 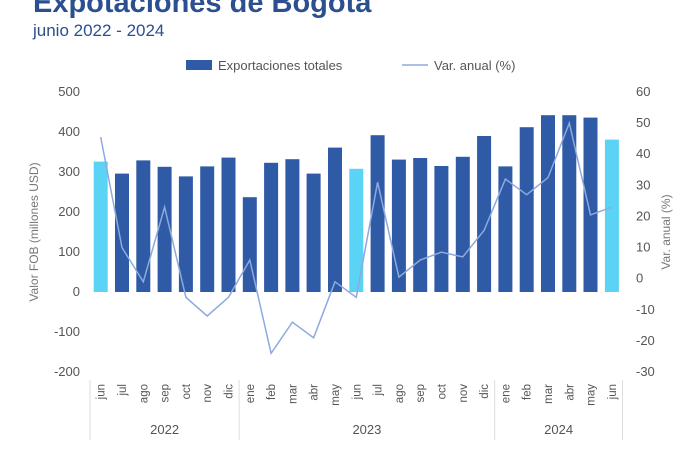 What do you see at coordinates (69, 131) in the screenshot?
I see `left-tick-1: 400` at bounding box center [69, 131].